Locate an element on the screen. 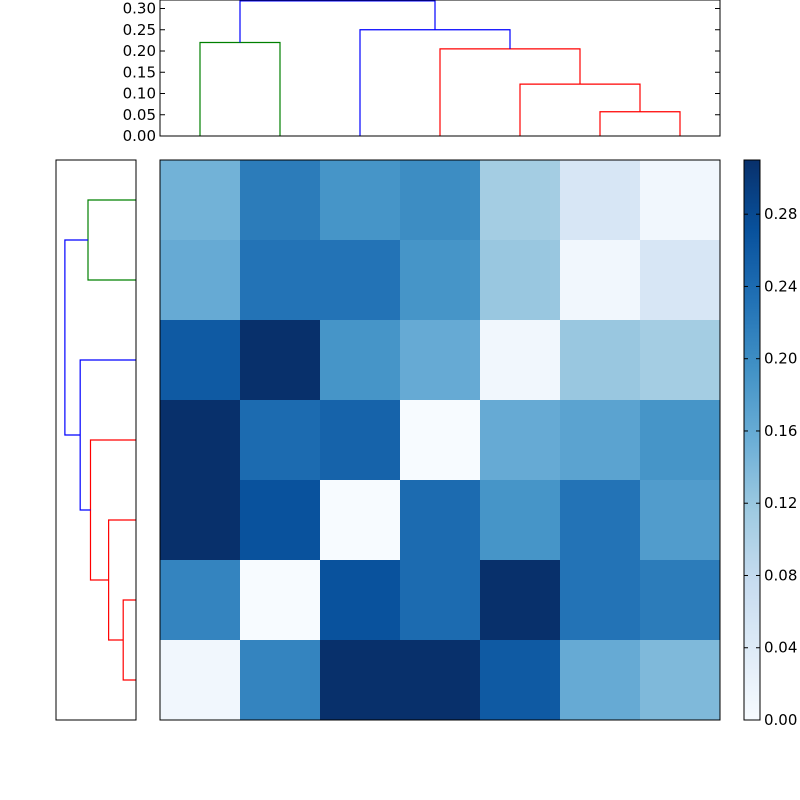 The width and height of the screenshot is (800, 800). heatmap-cell-r3-c5 is located at coordinates (600, 440).